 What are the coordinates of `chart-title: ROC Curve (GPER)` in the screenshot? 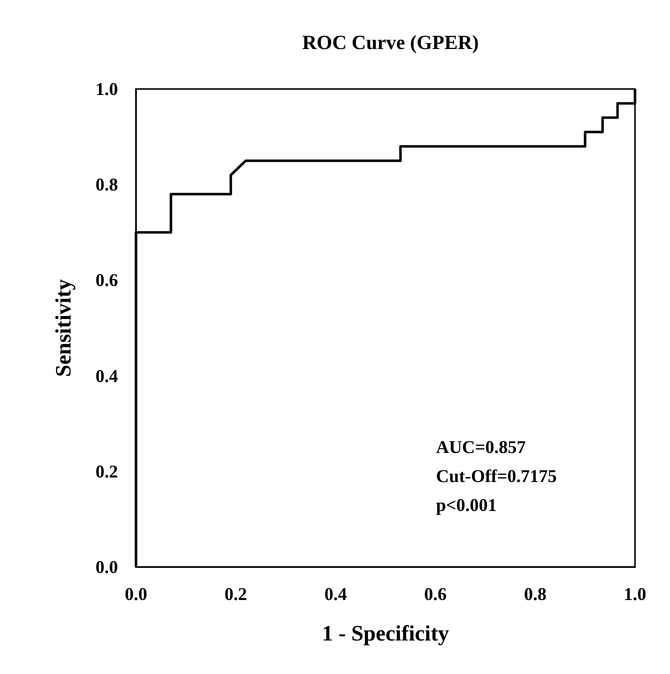 It's located at (390, 43).